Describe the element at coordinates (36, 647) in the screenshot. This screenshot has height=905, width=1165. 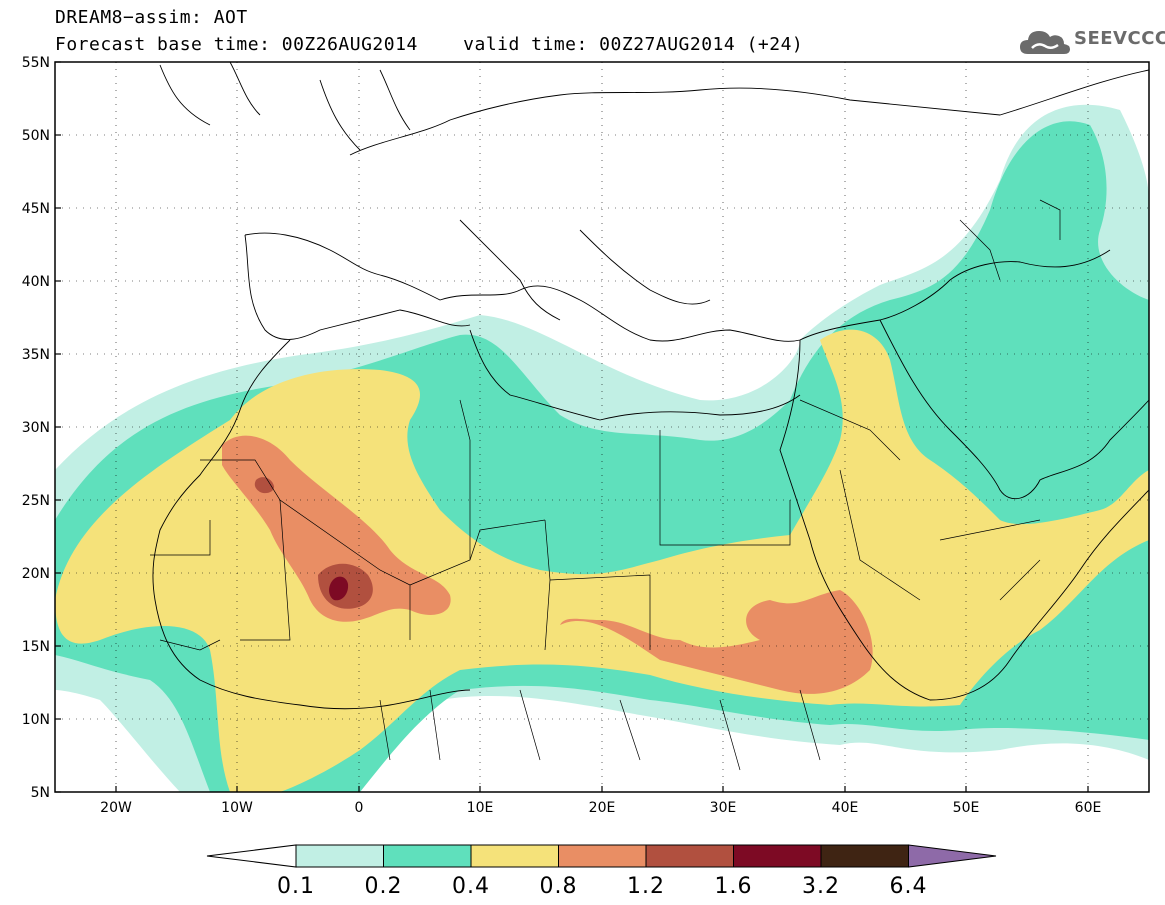
I see `lat-label: 15N` at that location.